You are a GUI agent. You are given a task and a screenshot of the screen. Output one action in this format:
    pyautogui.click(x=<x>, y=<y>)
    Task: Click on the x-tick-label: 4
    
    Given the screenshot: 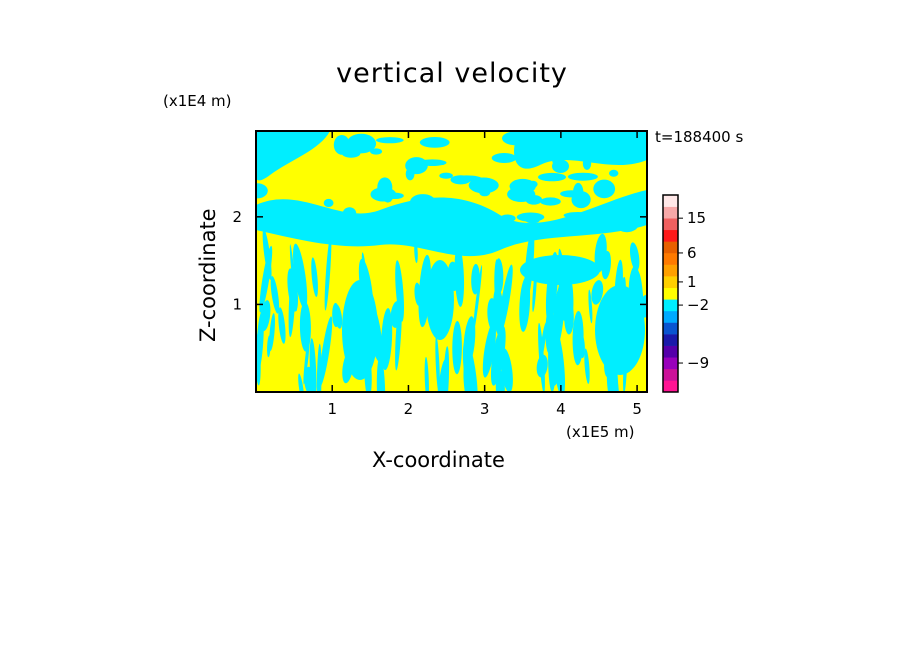 What is the action you would take?
    pyautogui.click(x=561, y=409)
    